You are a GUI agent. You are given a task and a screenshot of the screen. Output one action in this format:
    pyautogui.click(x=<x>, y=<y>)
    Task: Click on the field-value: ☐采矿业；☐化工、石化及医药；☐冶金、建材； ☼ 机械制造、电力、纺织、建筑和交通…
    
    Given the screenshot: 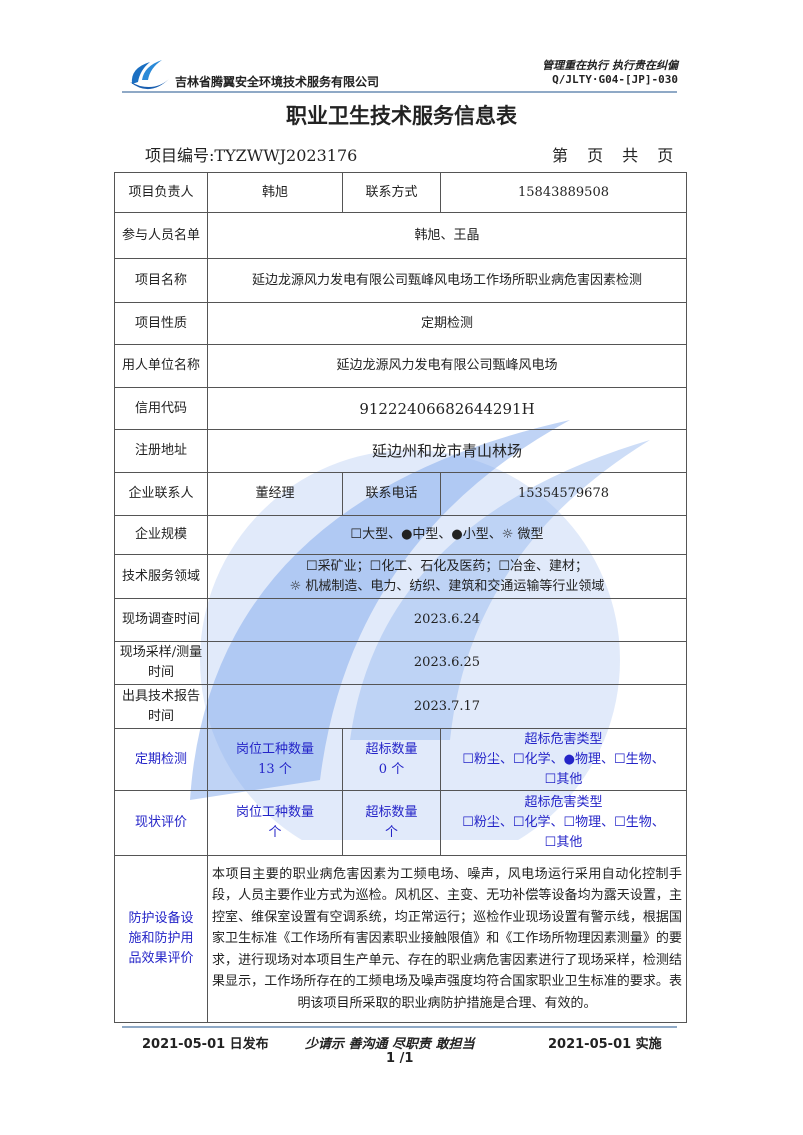 What is the action you would take?
    pyautogui.click(x=447, y=576)
    